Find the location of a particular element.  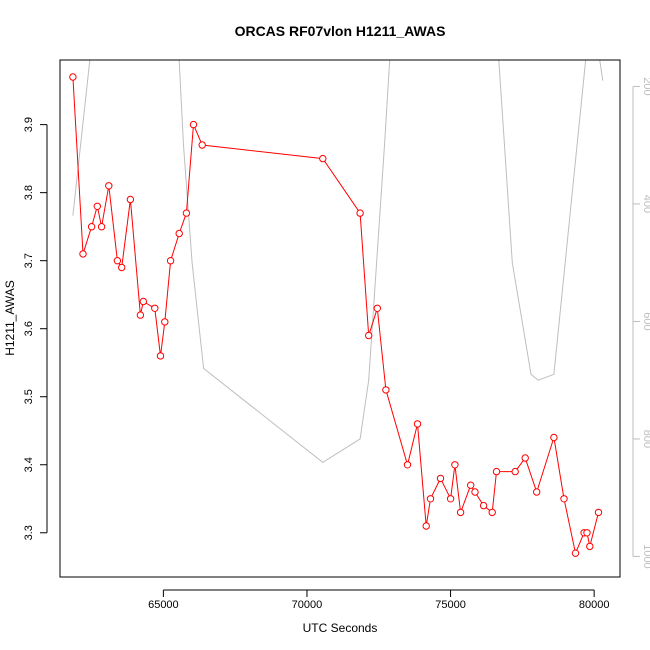

y-tick-label: 3.5 is located at coordinates (29, 396).